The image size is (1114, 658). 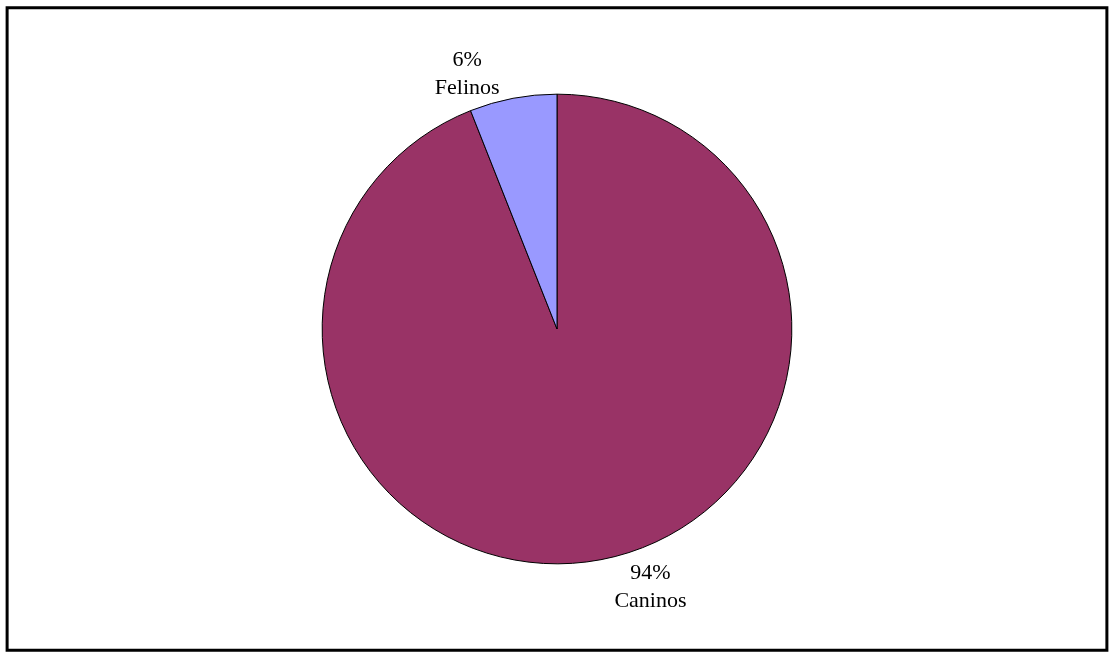 What do you see at coordinates (650, 571) in the screenshot?
I see `data-label: 94%` at bounding box center [650, 571].